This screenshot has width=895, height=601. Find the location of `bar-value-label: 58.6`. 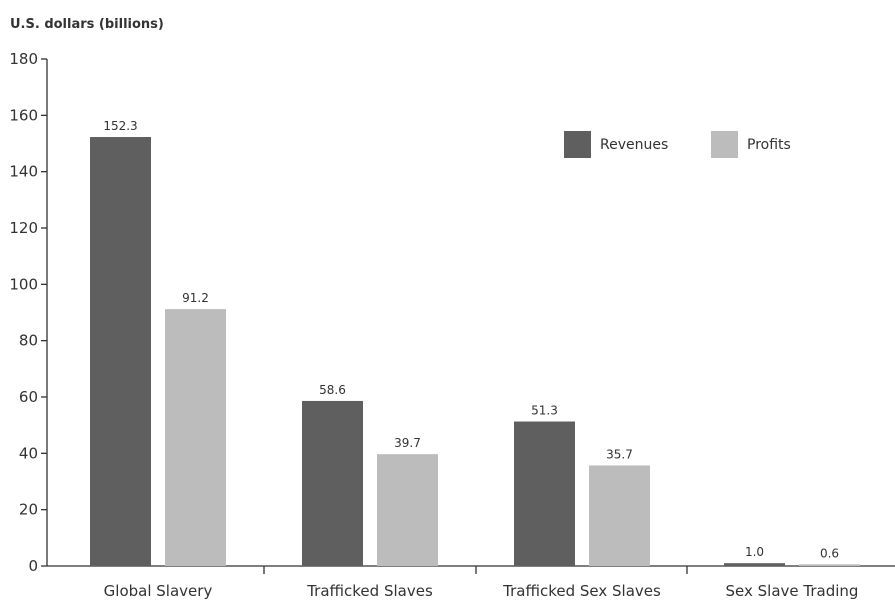

bar-value-label: 58.6 is located at coordinates (332, 390).